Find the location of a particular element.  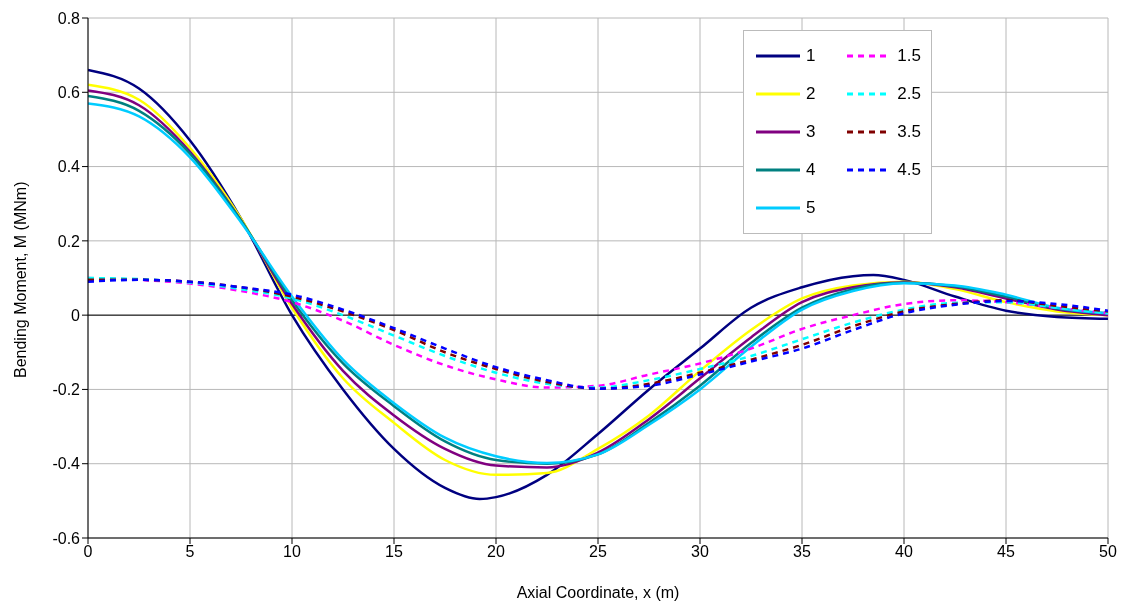

legend-label: 3.5 is located at coordinates (909, 132).